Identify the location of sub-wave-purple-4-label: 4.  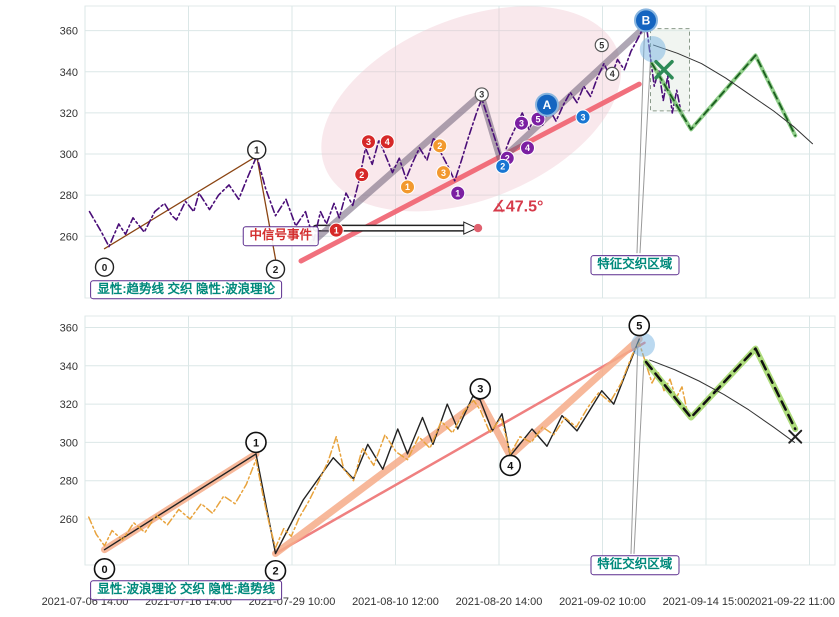
(527, 148).